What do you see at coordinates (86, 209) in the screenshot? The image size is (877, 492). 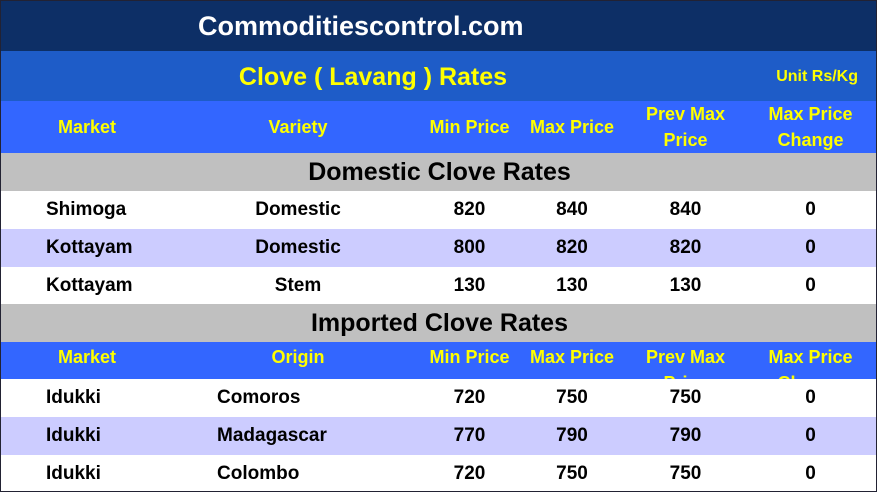 I see `table-cell: Shimoga` at bounding box center [86, 209].